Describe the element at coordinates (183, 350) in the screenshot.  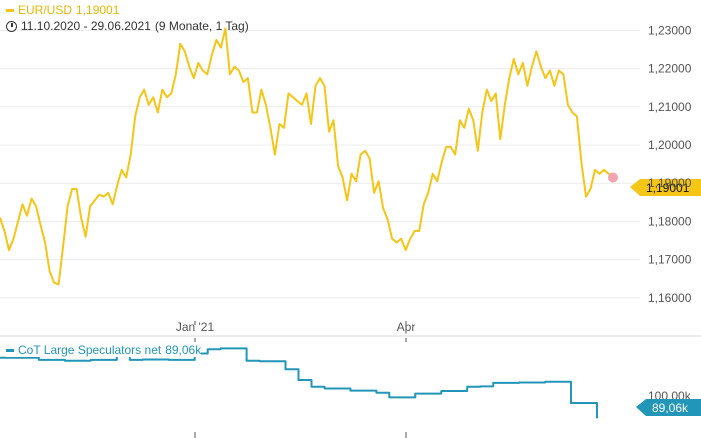
I see `cot-value: 89,06k` at that location.